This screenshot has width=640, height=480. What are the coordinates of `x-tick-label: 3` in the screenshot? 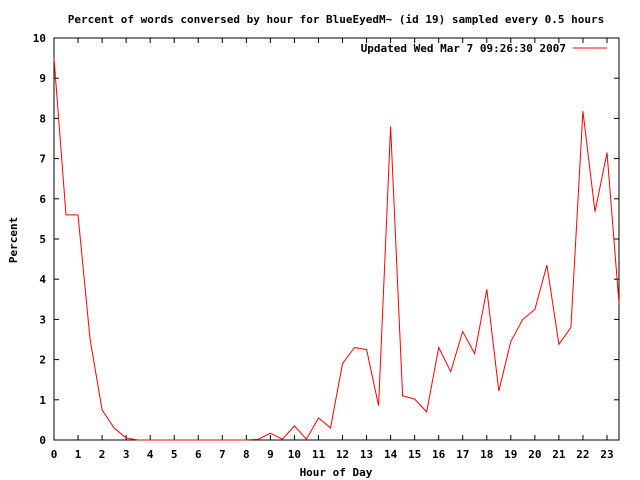 It's located at (126, 454).